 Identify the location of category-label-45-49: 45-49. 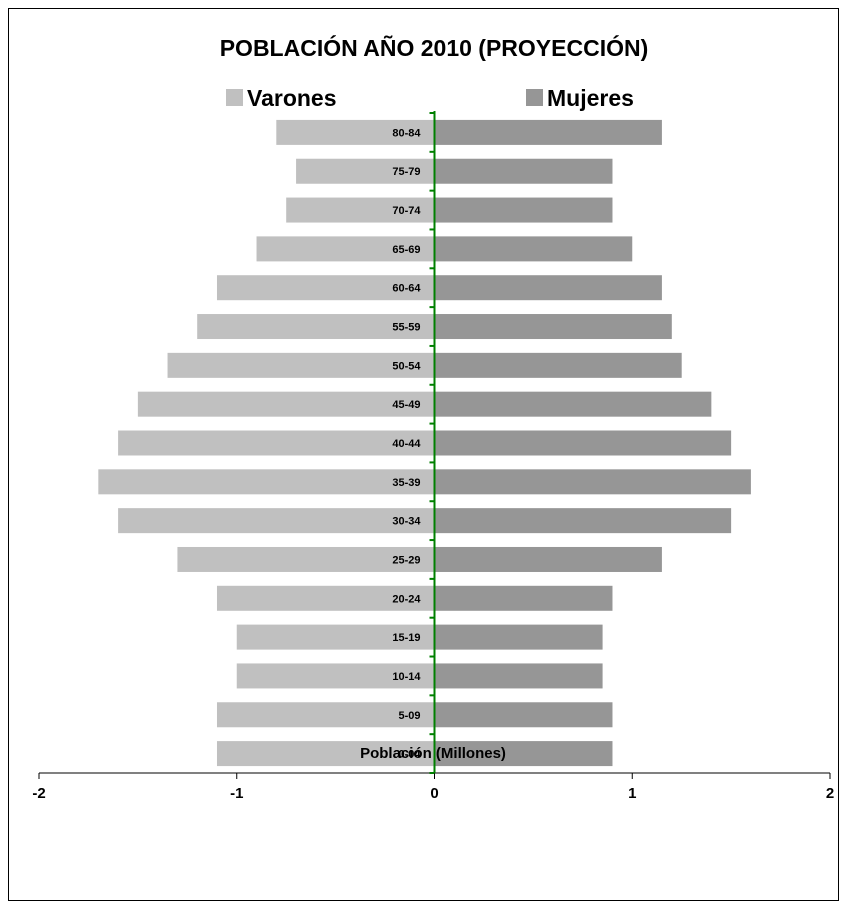
(406, 405).